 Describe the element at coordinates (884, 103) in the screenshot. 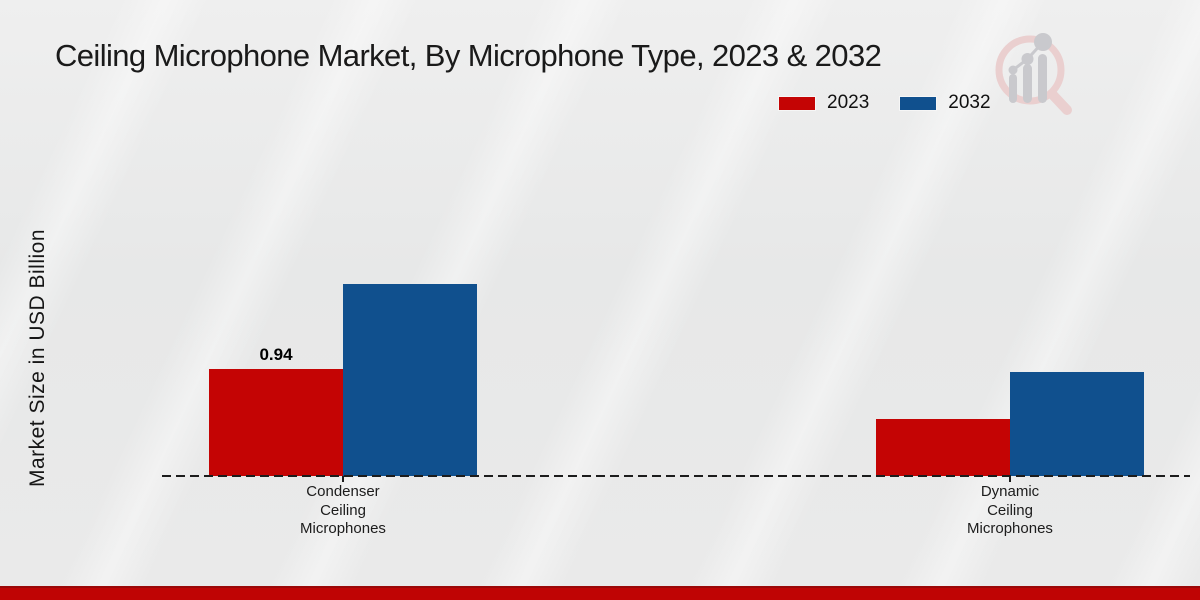

I see `chart-legend: 2023 2032` at that location.